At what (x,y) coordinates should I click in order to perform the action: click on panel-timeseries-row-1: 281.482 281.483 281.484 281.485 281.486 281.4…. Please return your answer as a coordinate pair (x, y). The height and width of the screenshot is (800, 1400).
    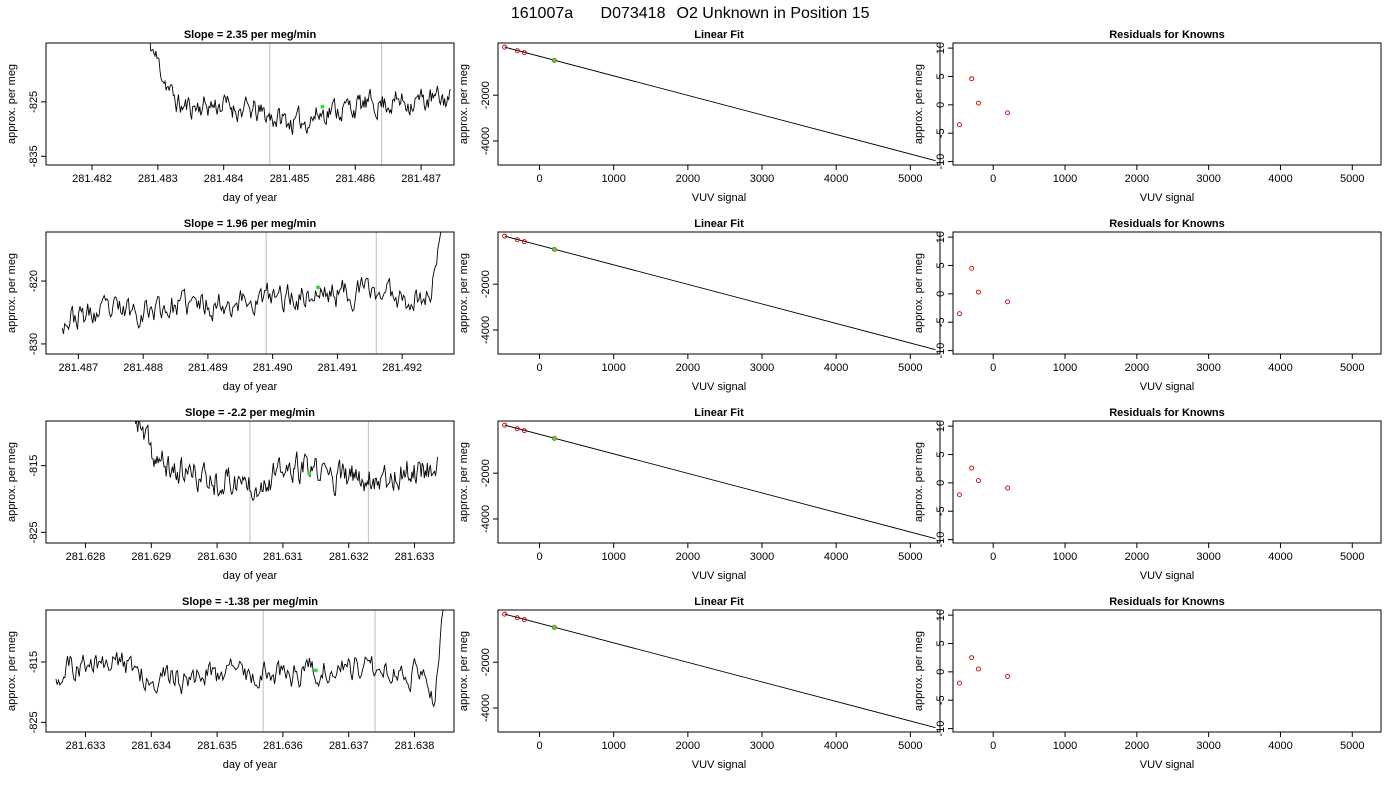
    Looking at the image, I should click on (230, 116).